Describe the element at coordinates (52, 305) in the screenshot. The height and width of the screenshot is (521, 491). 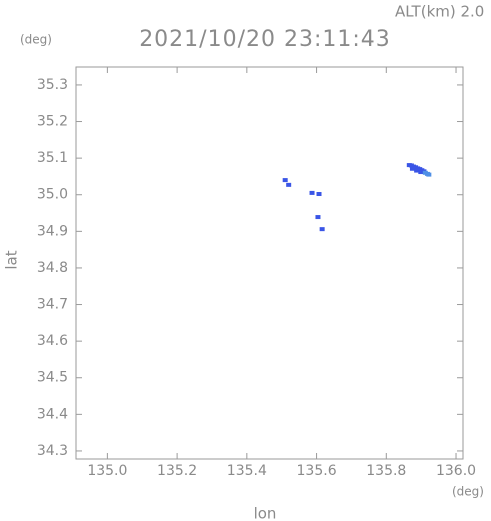
I see `y-tick-label: 34.7` at that location.